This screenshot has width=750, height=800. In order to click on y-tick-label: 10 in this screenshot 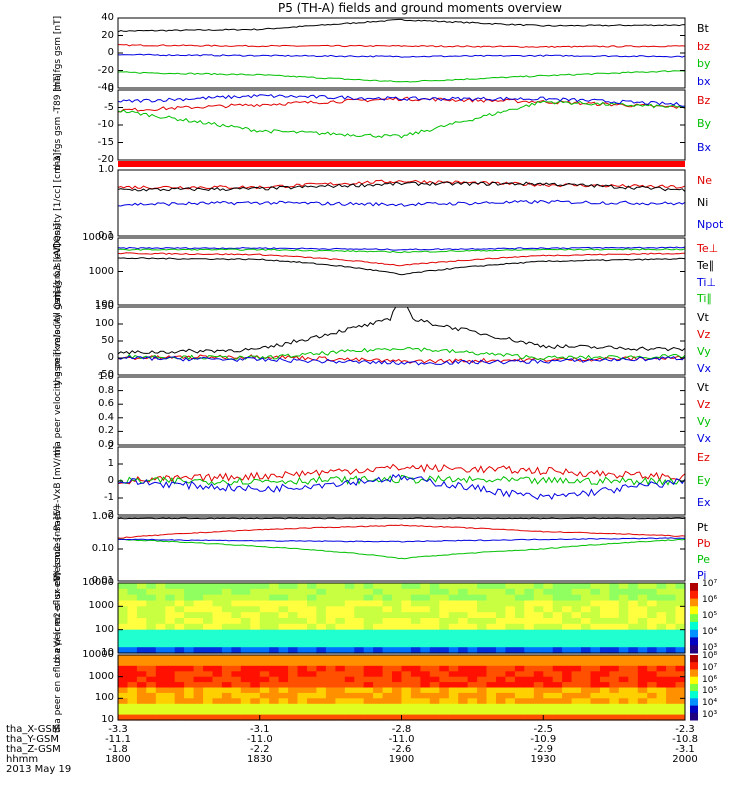, I will do `click(107, 719)`.